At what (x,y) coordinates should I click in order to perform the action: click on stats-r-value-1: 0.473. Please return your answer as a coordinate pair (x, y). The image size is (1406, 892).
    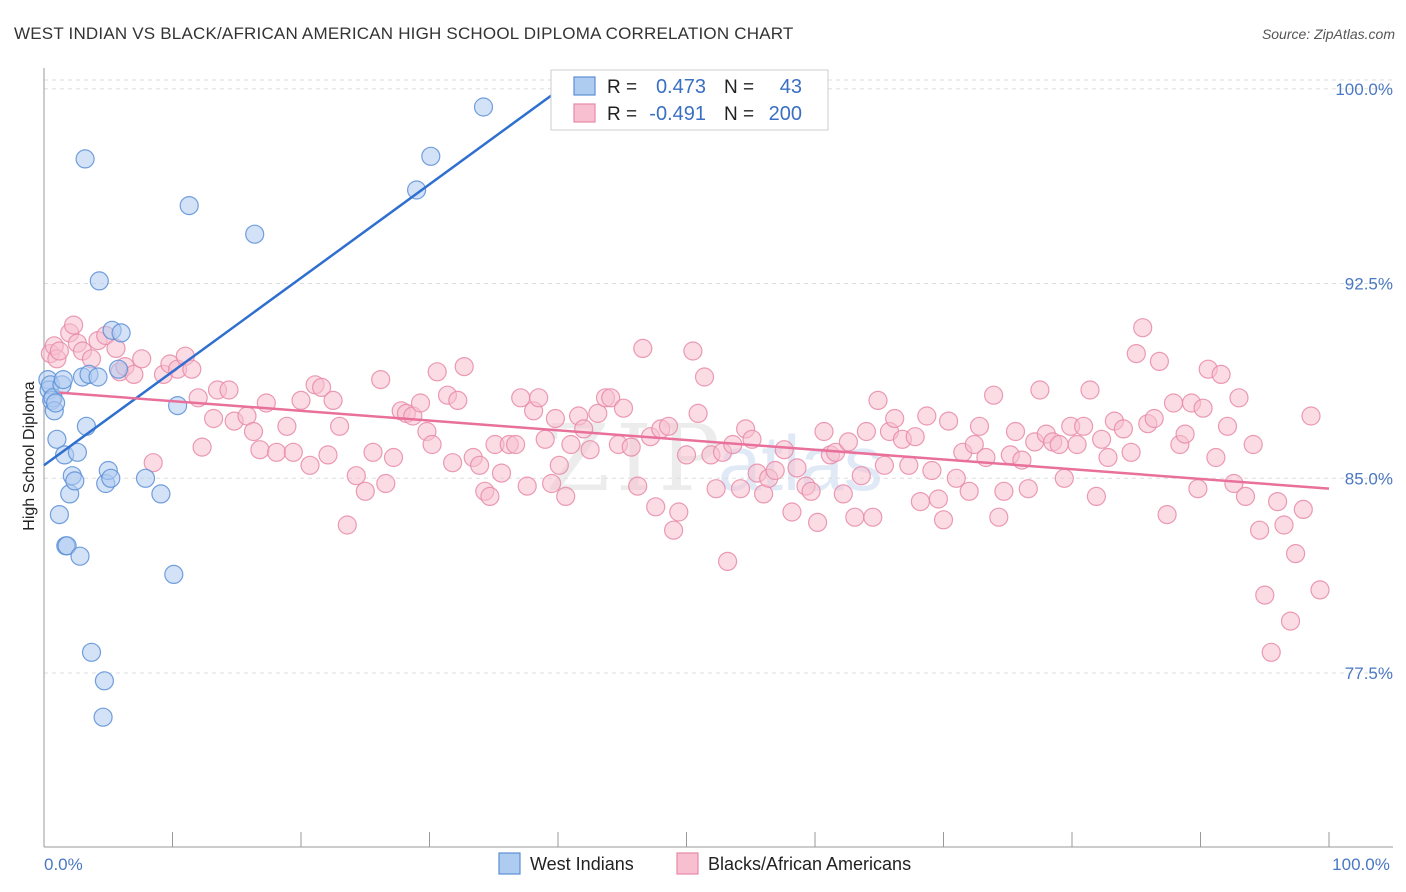
    Looking at the image, I should click on (681, 87).